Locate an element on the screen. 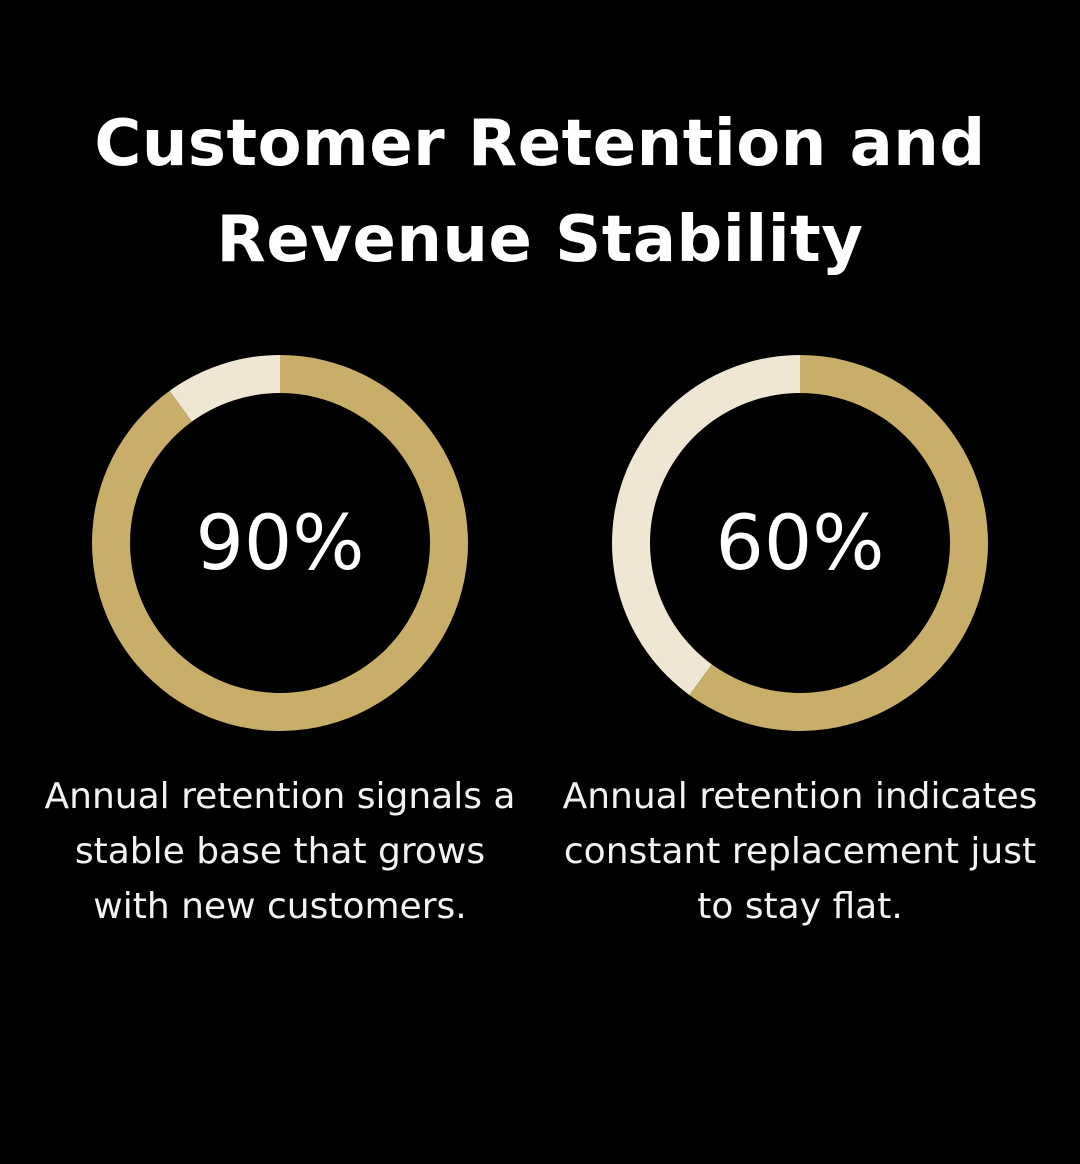  caption-line: stable base that grows is located at coordinates (280, 851).